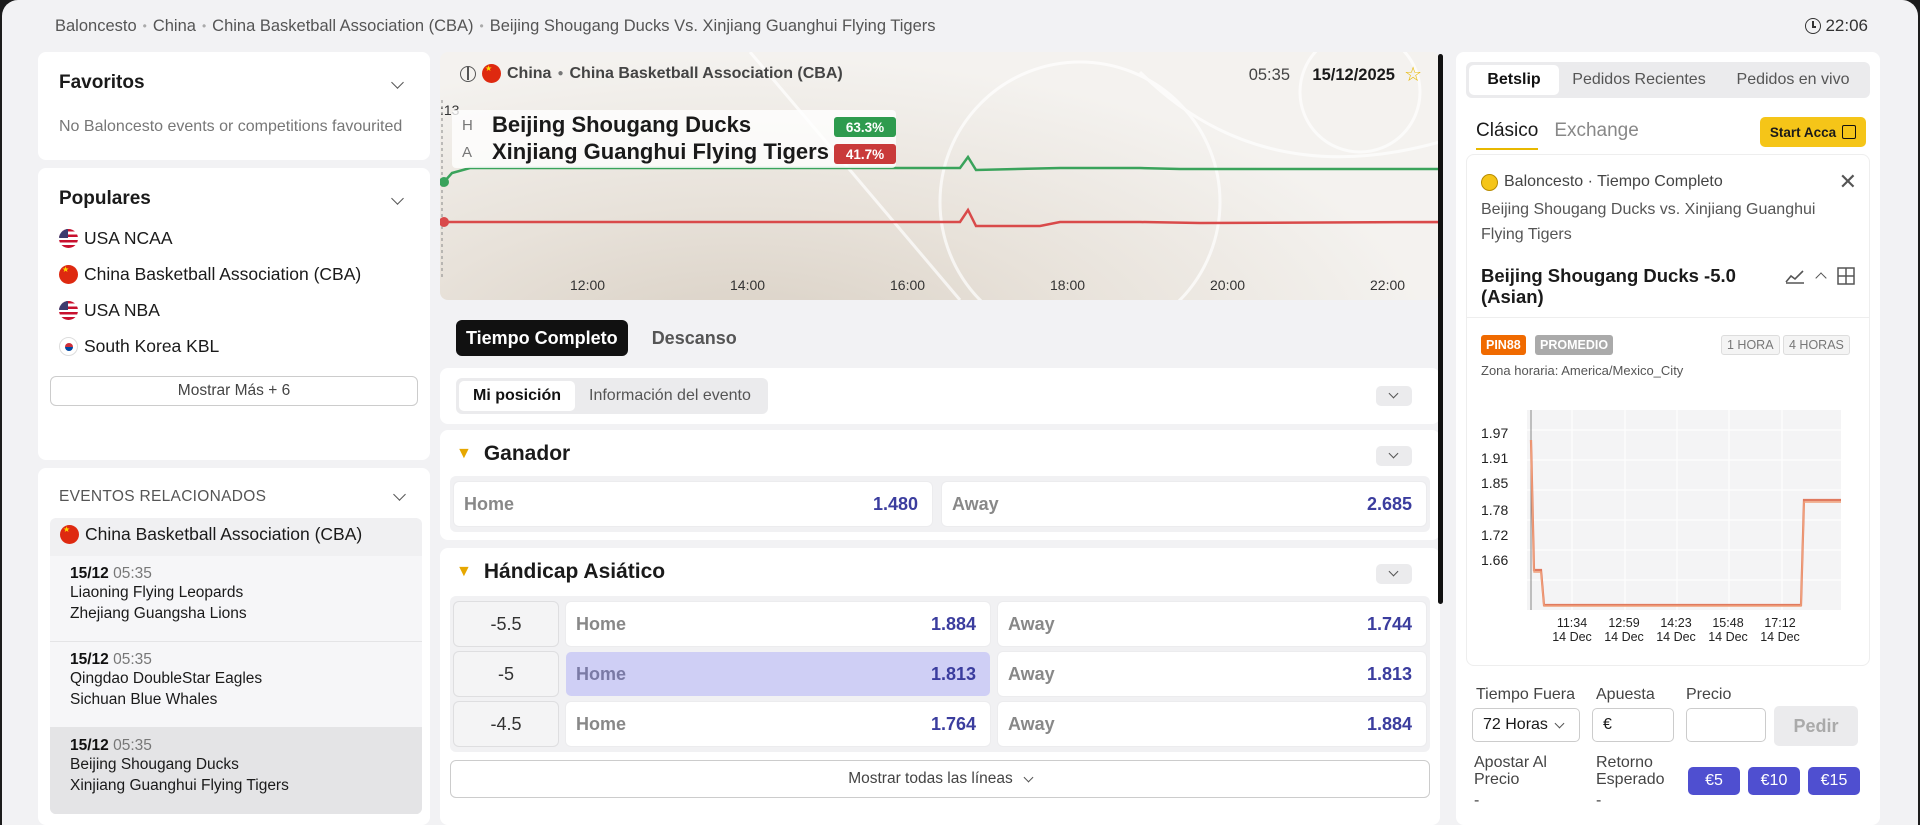 The image size is (1920, 825). I want to click on bet-sport-label: Baloncesto · Tiempo Completo, so click(1613, 181).